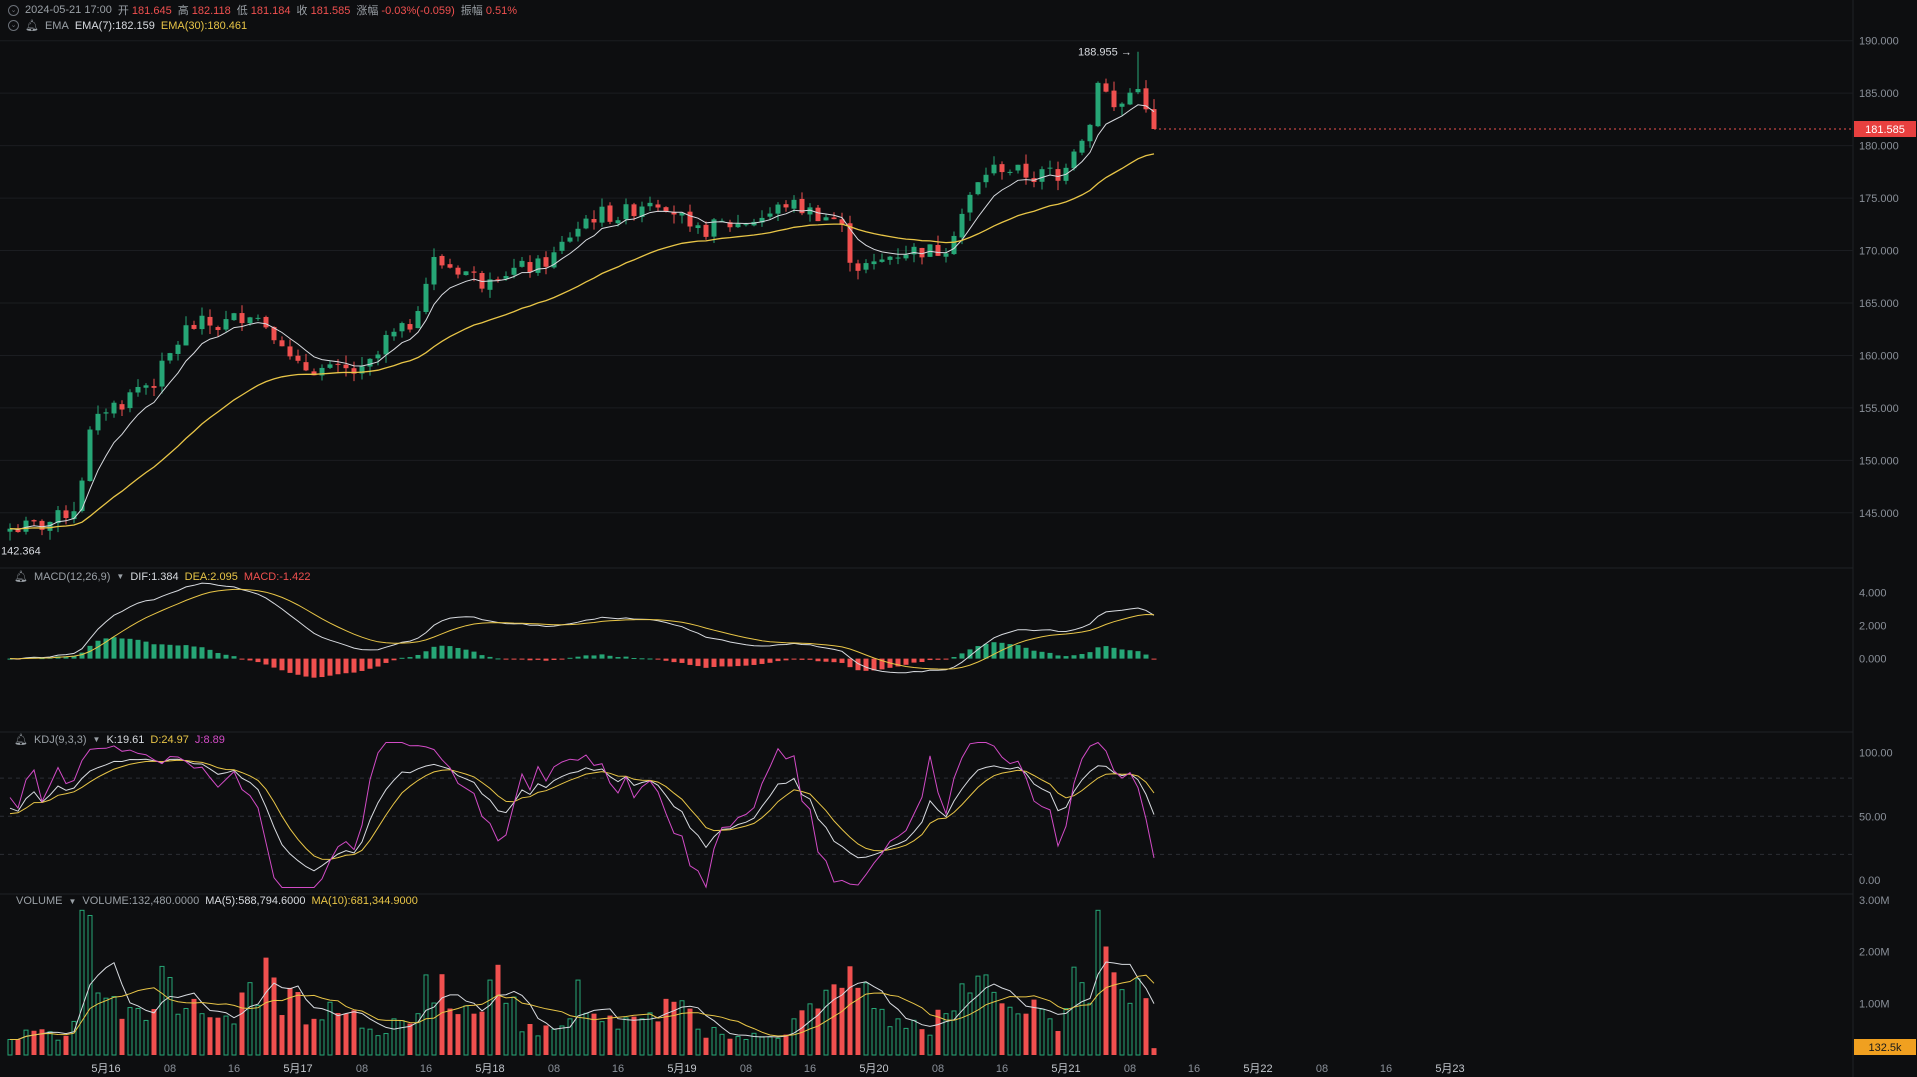 Image resolution: width=1917 pixels, height=1077 pixels. Describe the element at coordinates (582, 628) in the screenshot. I see `dif-line` at that location.